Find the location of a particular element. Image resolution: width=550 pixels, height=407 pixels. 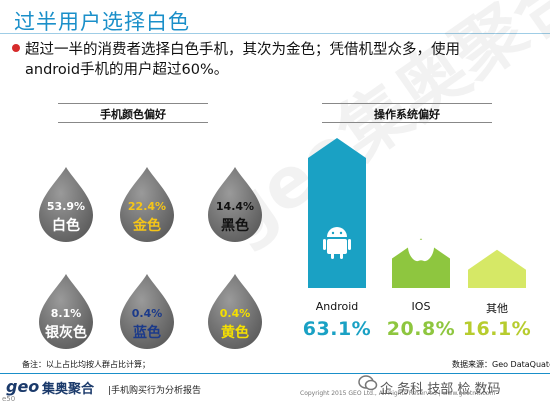

os-category-label: 其他 is located at coordinates (497, 308).